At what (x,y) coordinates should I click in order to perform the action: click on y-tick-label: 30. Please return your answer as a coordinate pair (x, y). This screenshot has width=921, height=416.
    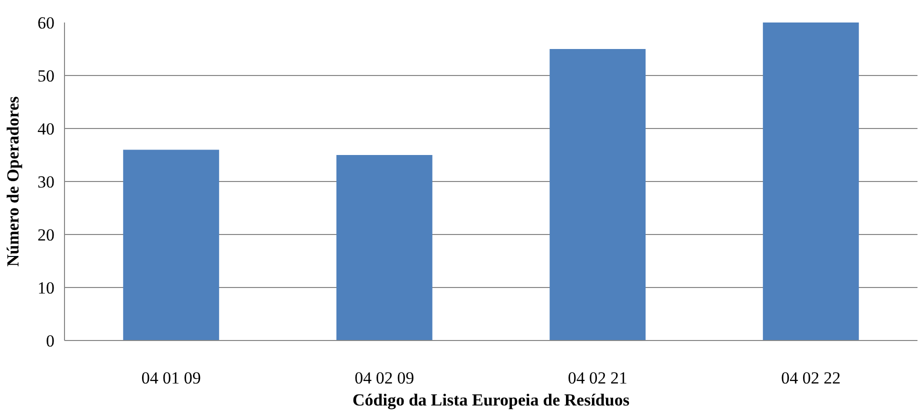
    Looking at the image, I should click on (46, 182).